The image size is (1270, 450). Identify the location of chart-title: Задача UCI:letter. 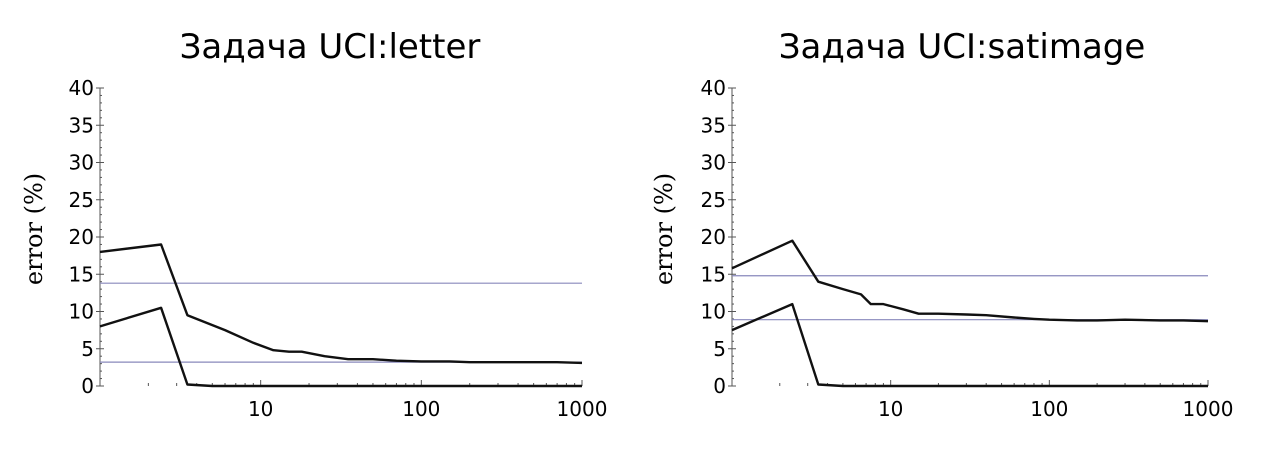
(330, 47).